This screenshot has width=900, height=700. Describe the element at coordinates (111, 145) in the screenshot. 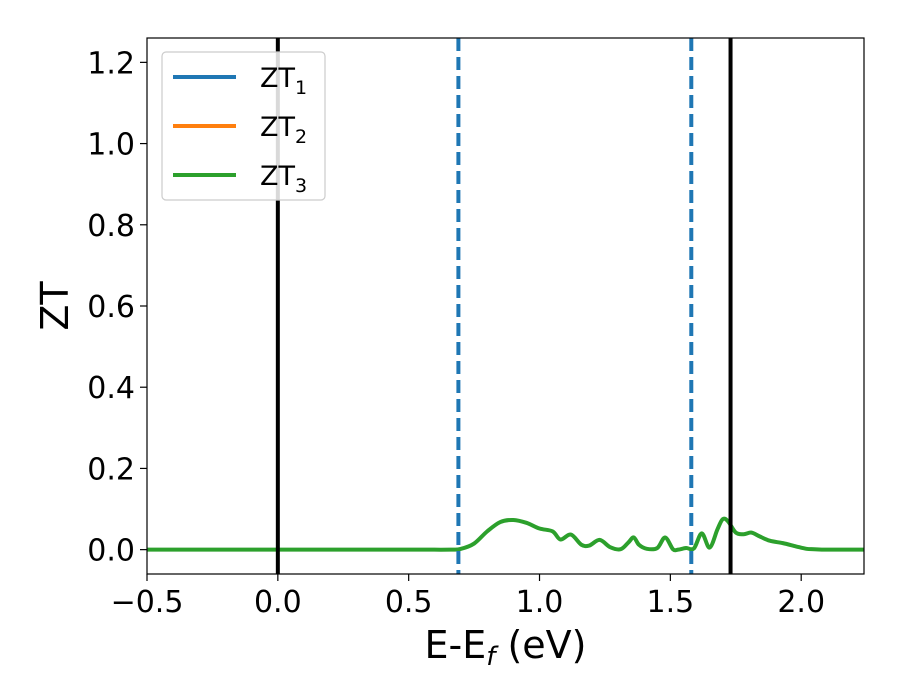

I see `y-tick-label: 1.0` at that location.